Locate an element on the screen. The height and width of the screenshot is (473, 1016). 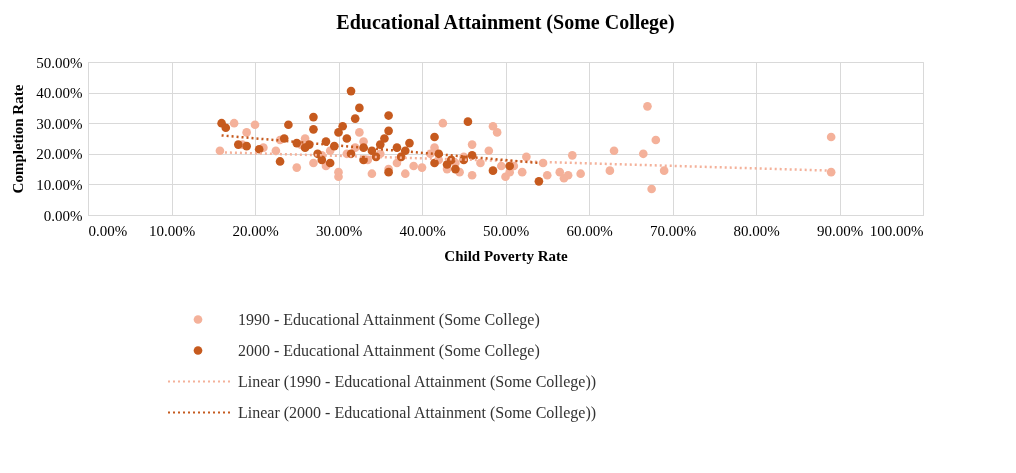
x-tick-label: 20.00% is located at coordinates (255, 230).